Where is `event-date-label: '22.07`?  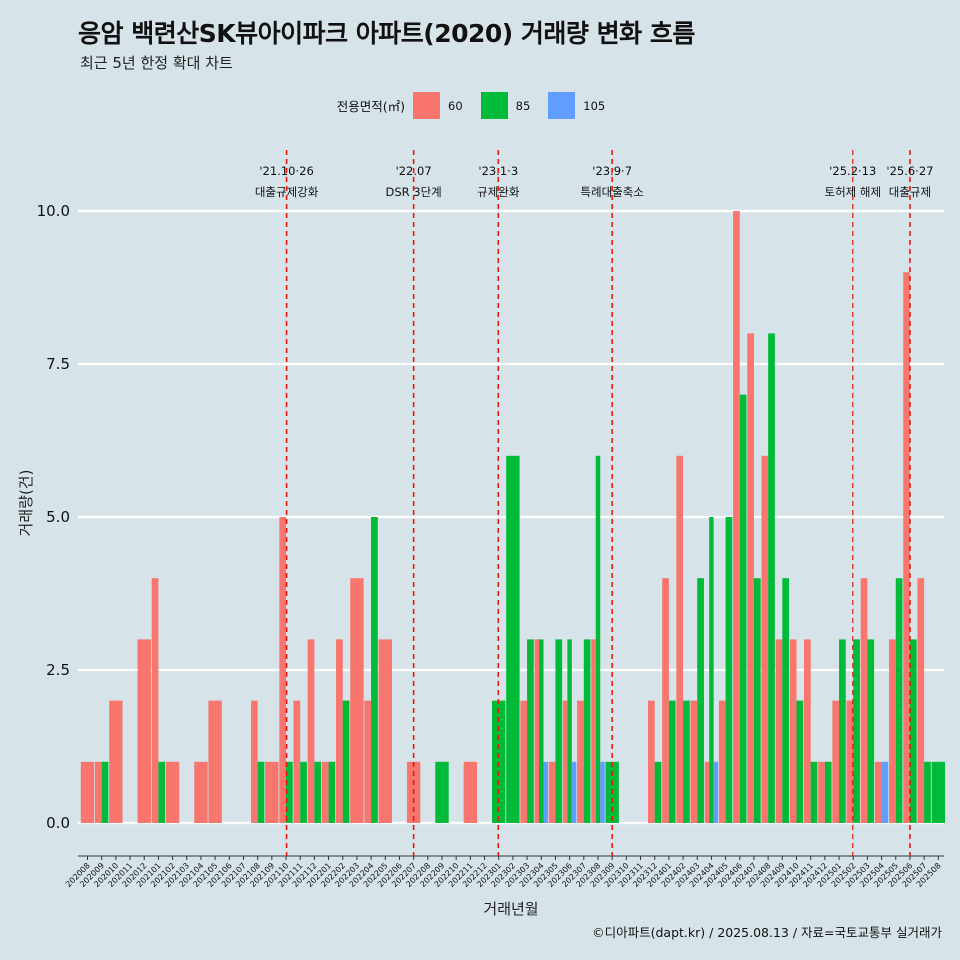
event-date-label: '22.07 is located at coordinates (414, 171).